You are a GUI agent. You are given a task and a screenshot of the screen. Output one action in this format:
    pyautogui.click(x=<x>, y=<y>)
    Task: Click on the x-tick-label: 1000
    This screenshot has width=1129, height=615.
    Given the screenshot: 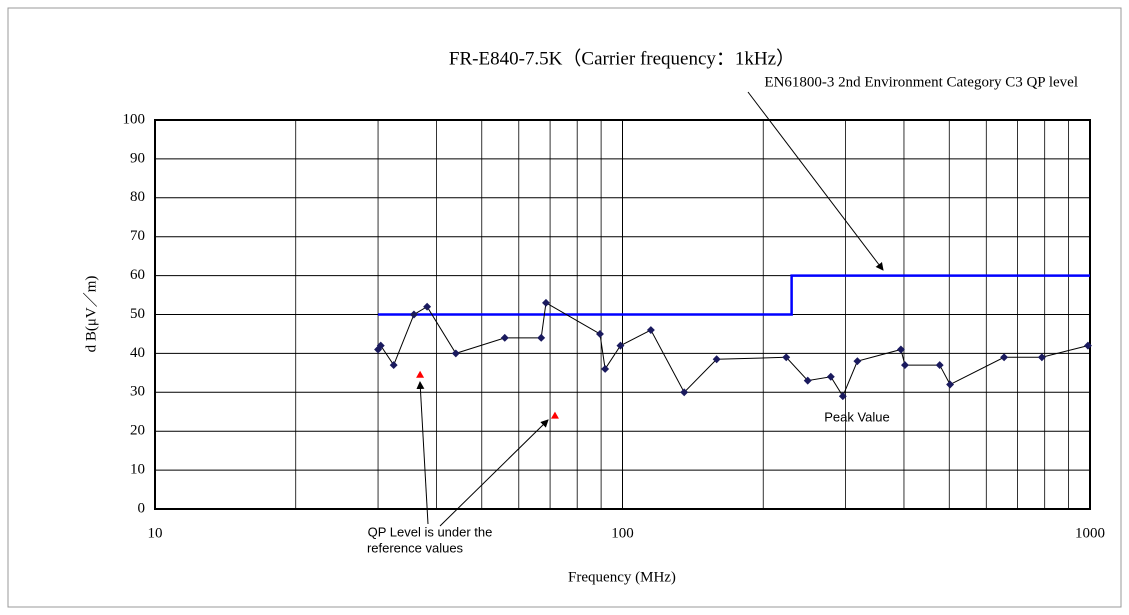 What is the action you would take?
    pyautogui.click(x=1090, y=533)
    